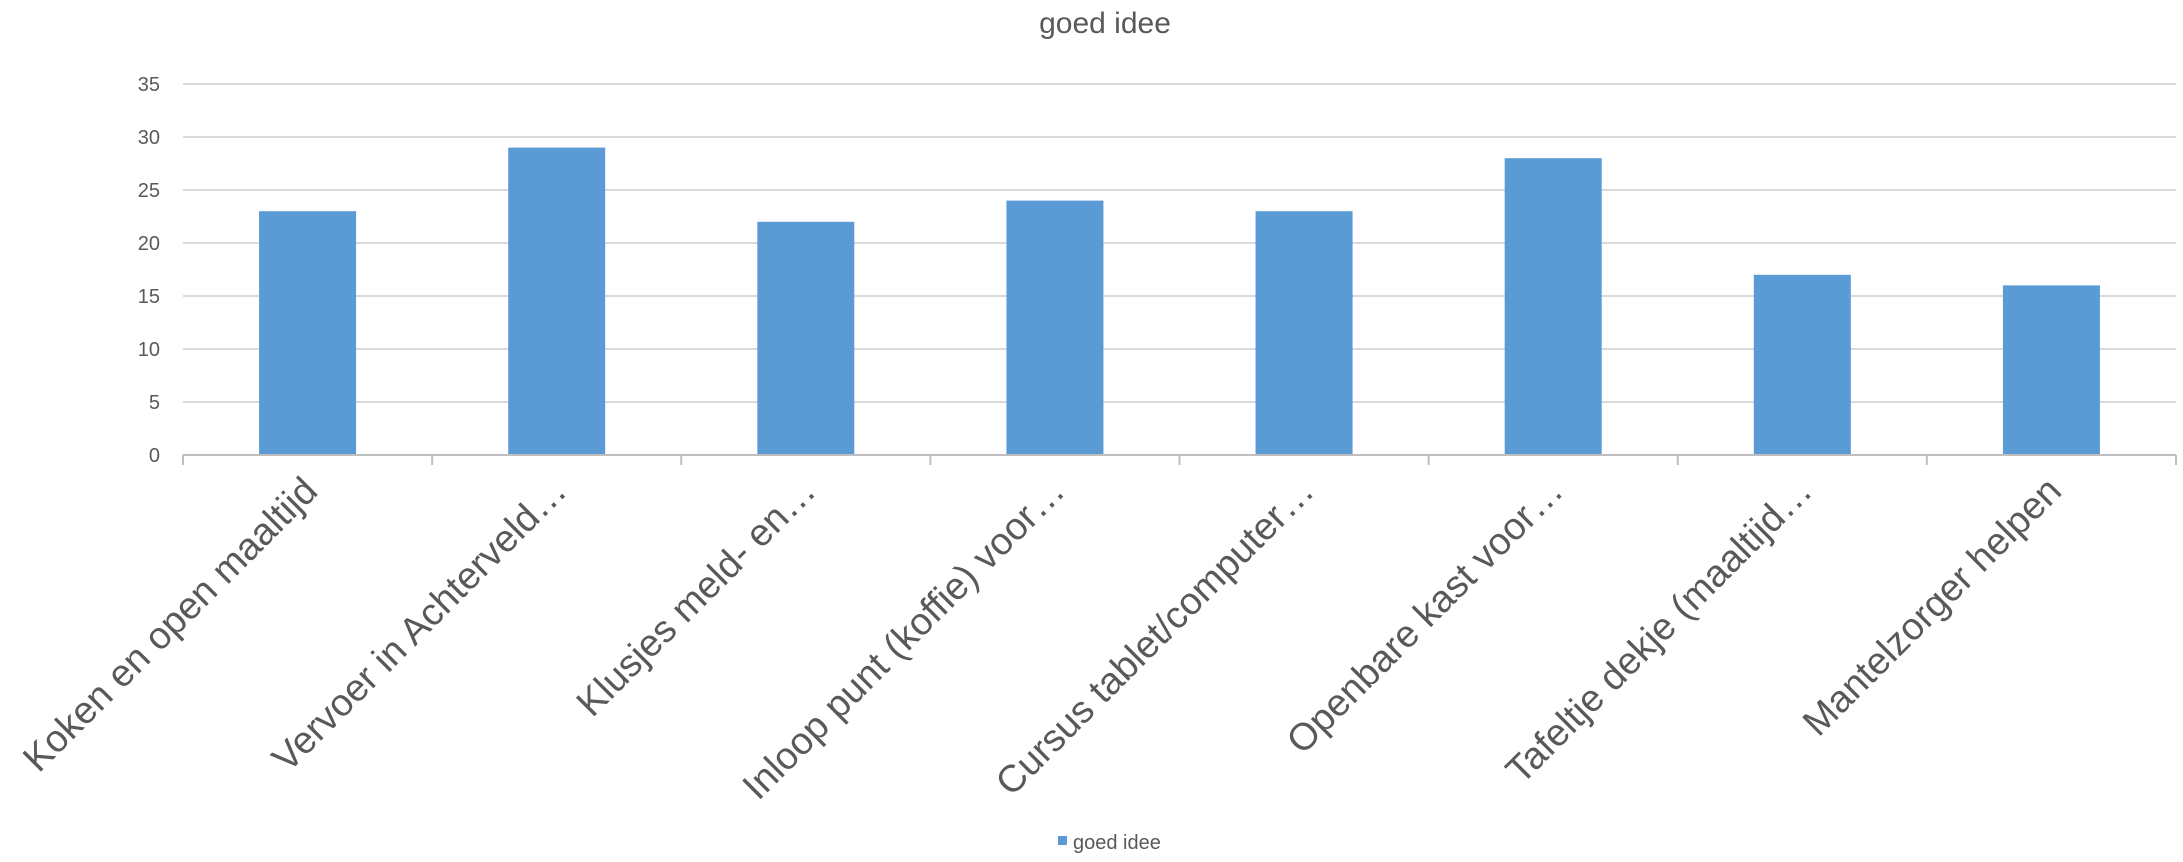 The image size is (2183, 862). What do you see at coordinates (149, 244) in the screenshot?
I see `y-tick-label: 20` at bounding box center [149, 244].